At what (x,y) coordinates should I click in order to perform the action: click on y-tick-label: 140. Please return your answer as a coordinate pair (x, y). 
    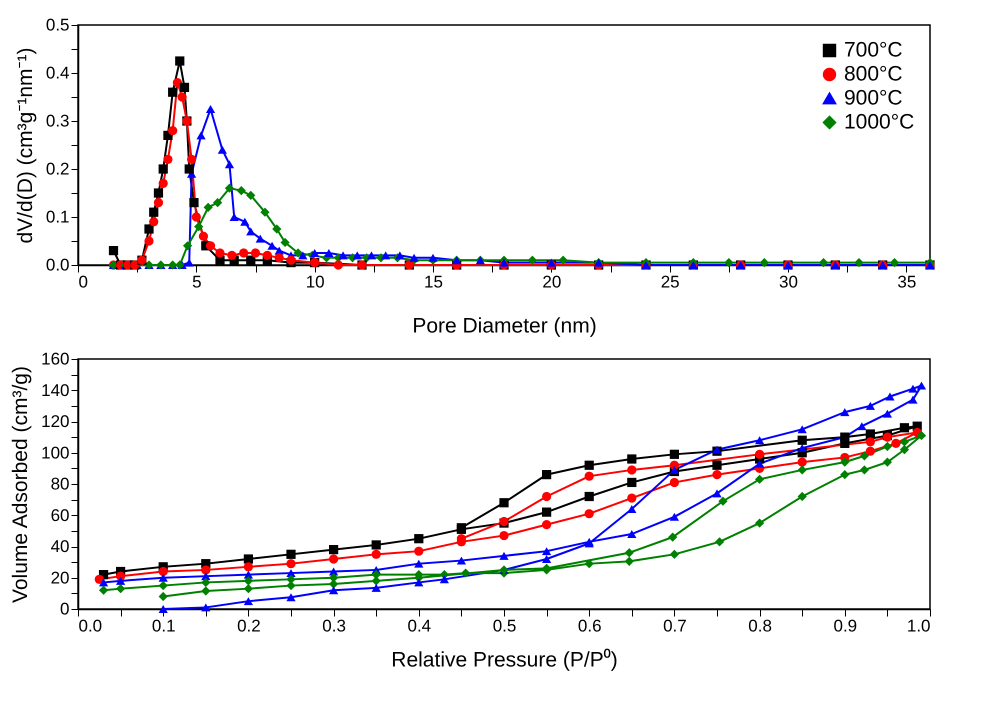
    Looking at the image, I should click on (55, 390).